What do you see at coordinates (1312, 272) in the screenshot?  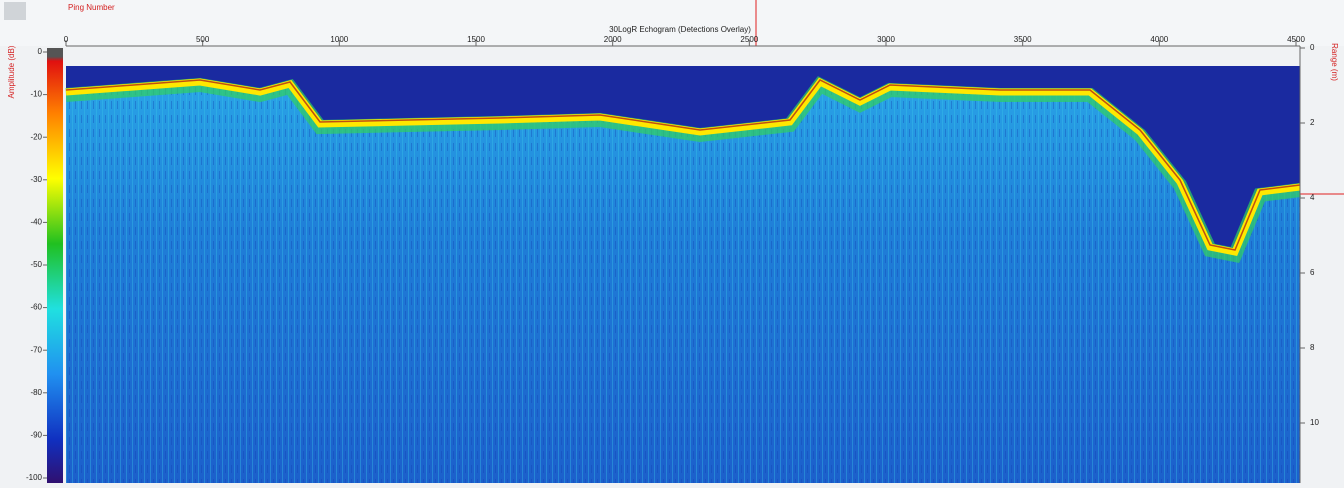 I see `range-tick-label: 6` at bounding box center [1312, 272].